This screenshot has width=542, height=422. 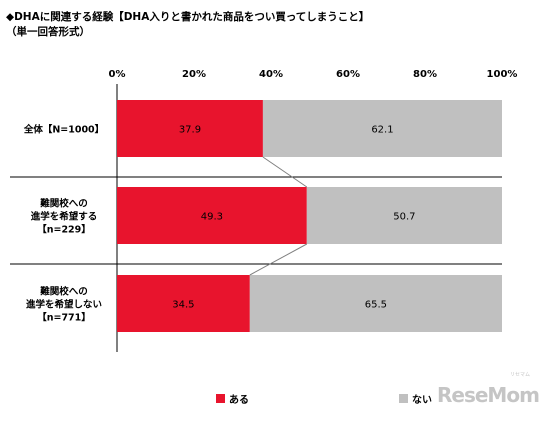 I want to click on legend-label-nai: ない, so click(x=422, y=400).